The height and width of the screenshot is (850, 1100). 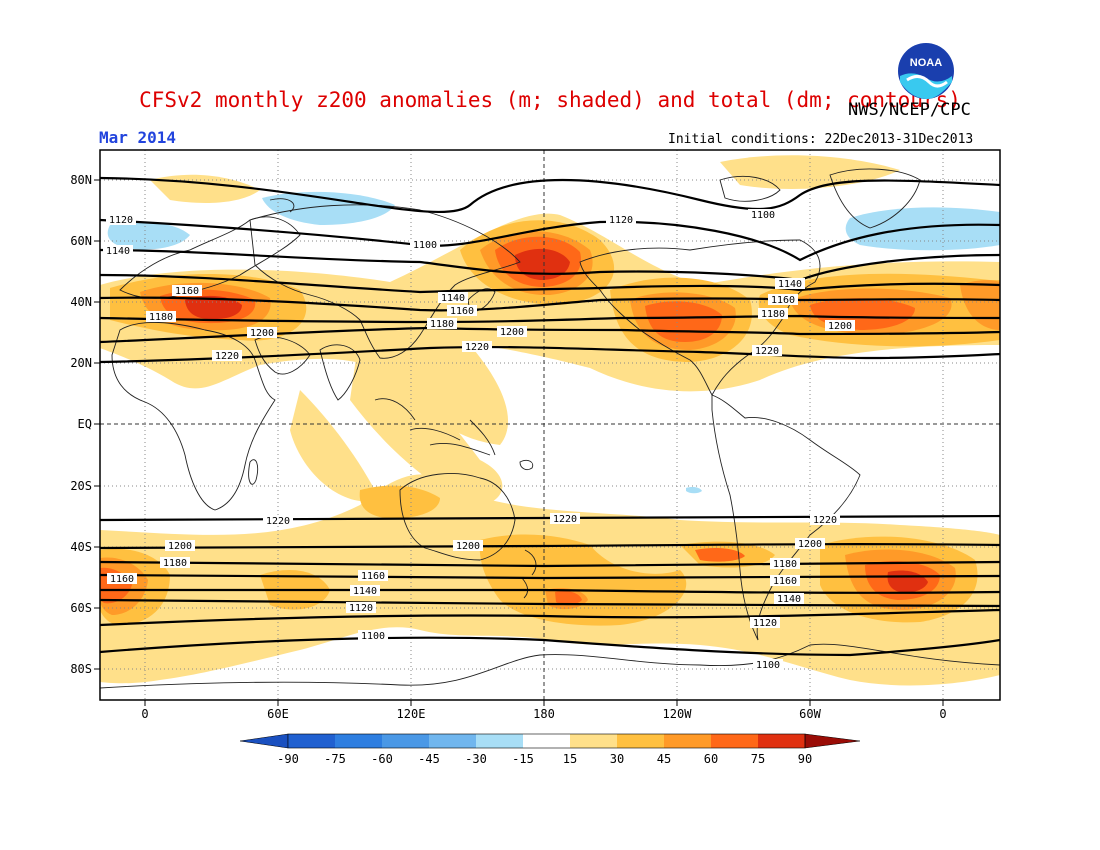 What do you see at coordinates (821, 139) in the screenshot?
I see `initial-conditions: Initial conditions: 22Dec2013-31Dec2013` at bounding box center [821, 139].